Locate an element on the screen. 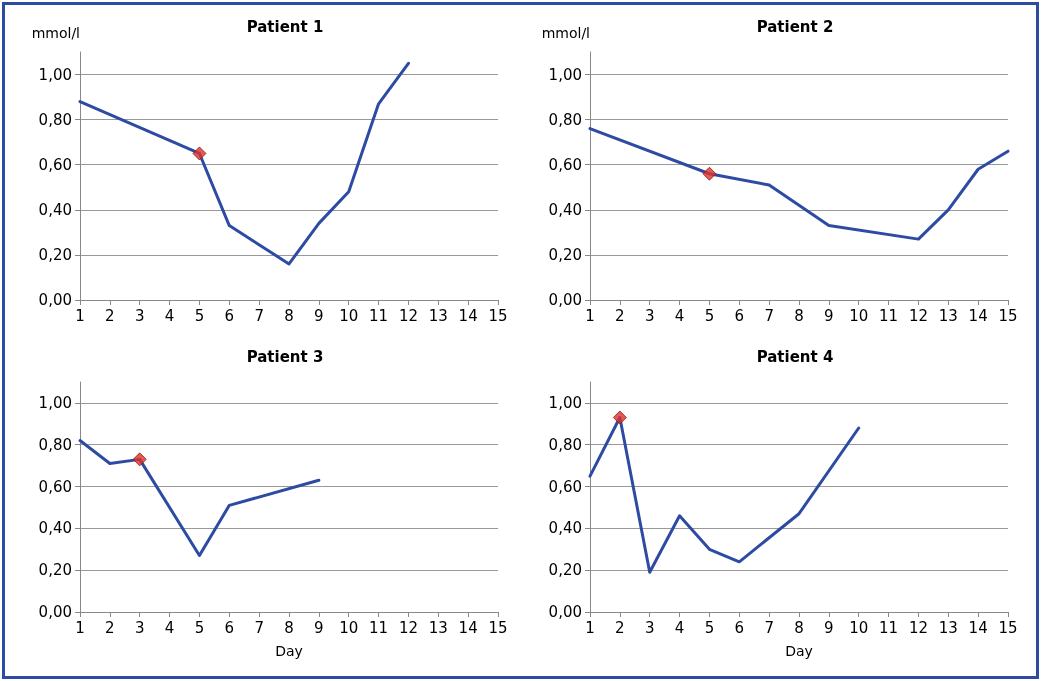  chart-title: Patient 1 is located at coordinates (285, 26).